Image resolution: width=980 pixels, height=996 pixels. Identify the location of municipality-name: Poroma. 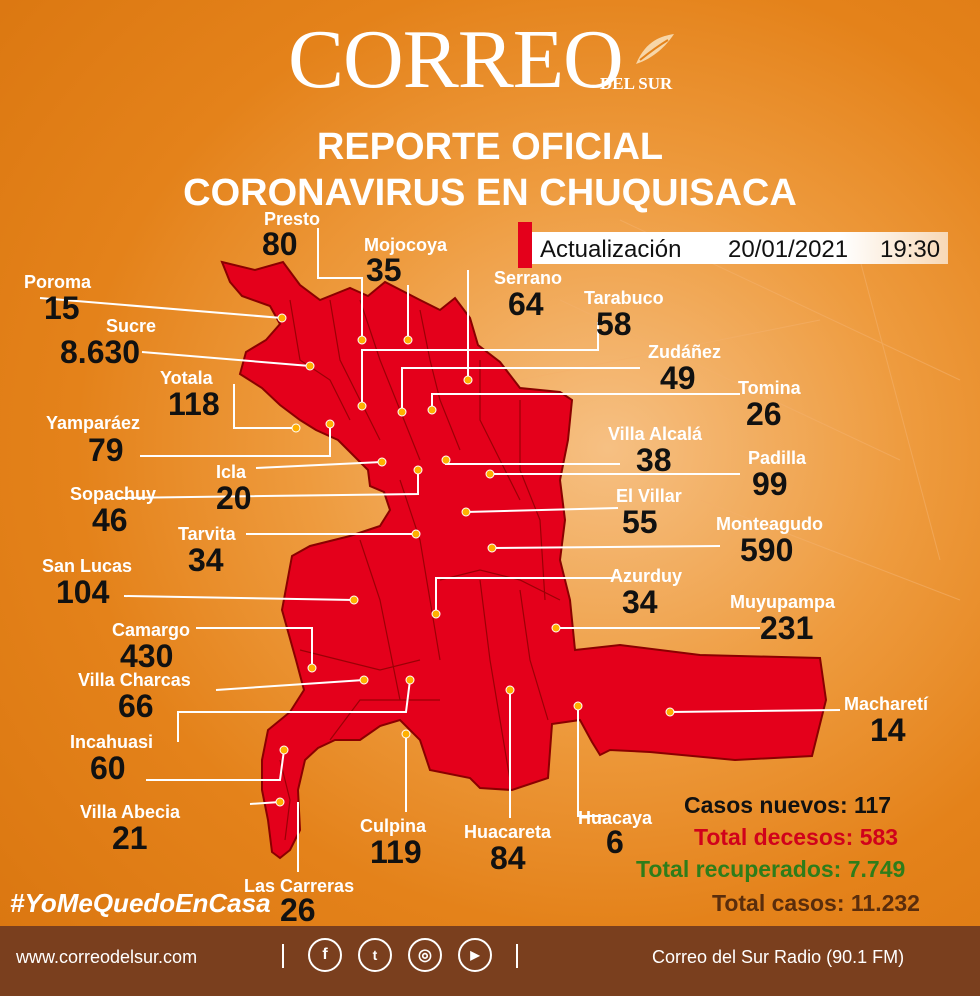
(58, 282).